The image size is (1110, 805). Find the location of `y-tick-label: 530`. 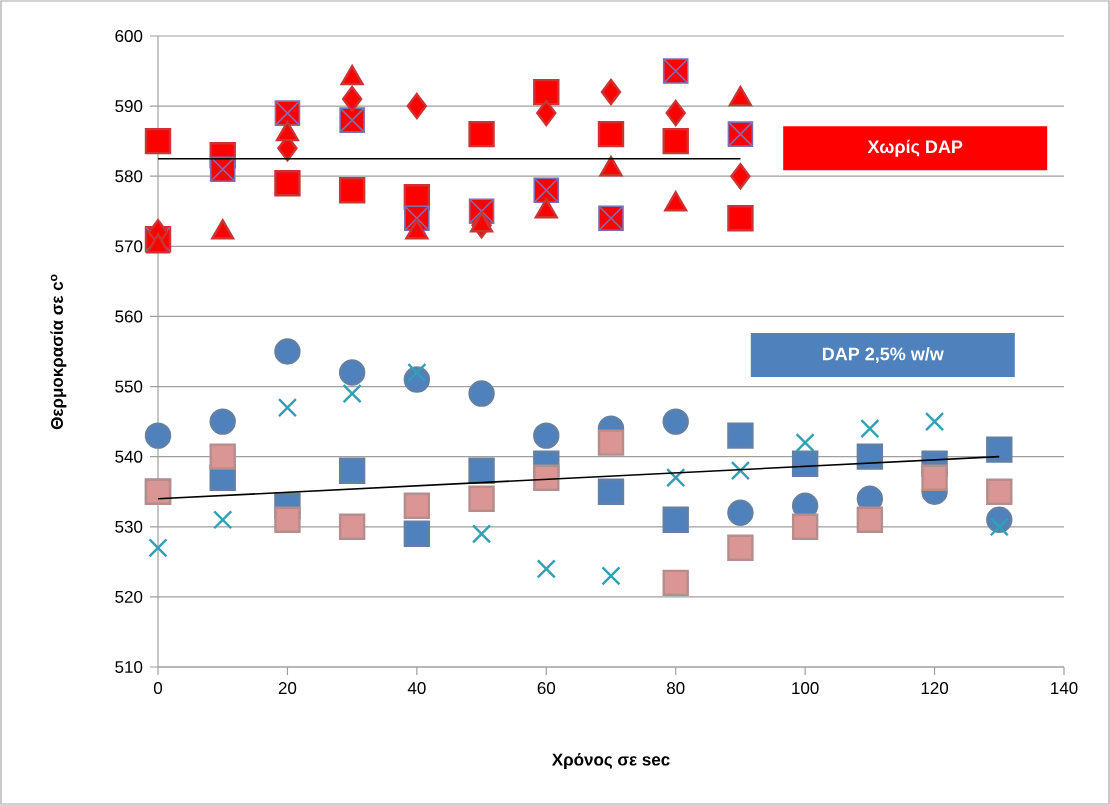

y-tick-label: 530 is located at coordinates (129, 526).